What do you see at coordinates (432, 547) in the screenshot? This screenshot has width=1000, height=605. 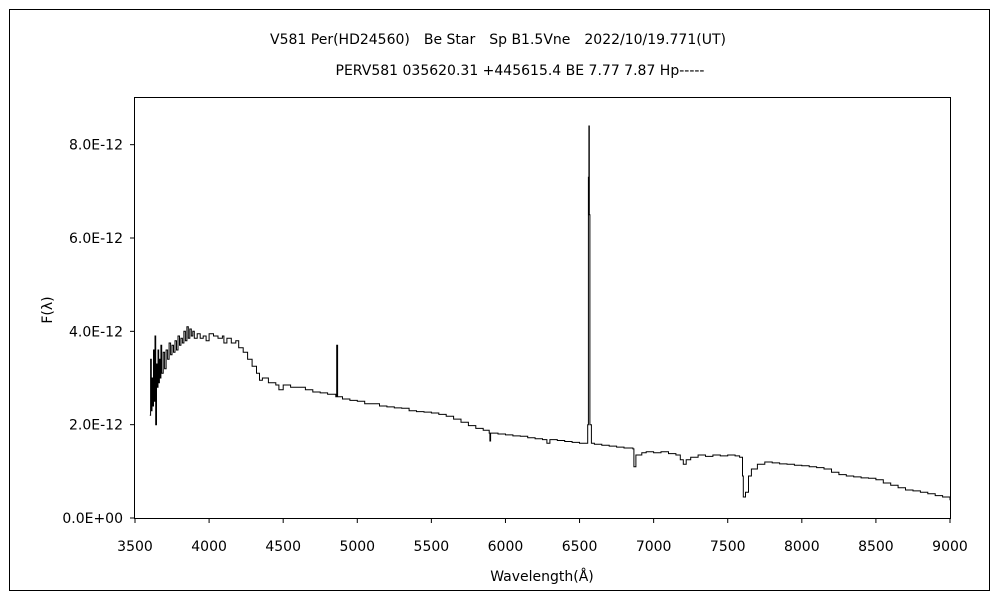 I see `x-tick-label: 5500` at bounding box center [432, 547].